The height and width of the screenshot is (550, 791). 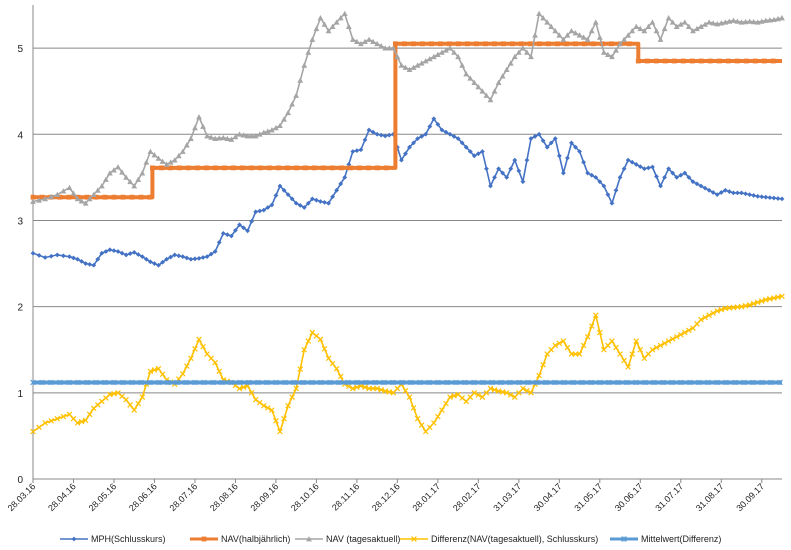 What do you see at coordinates (665, 539) in the screenshot?
I see `legend-item: Mittelwert(Differenz)` at bounding box center [665, 539].